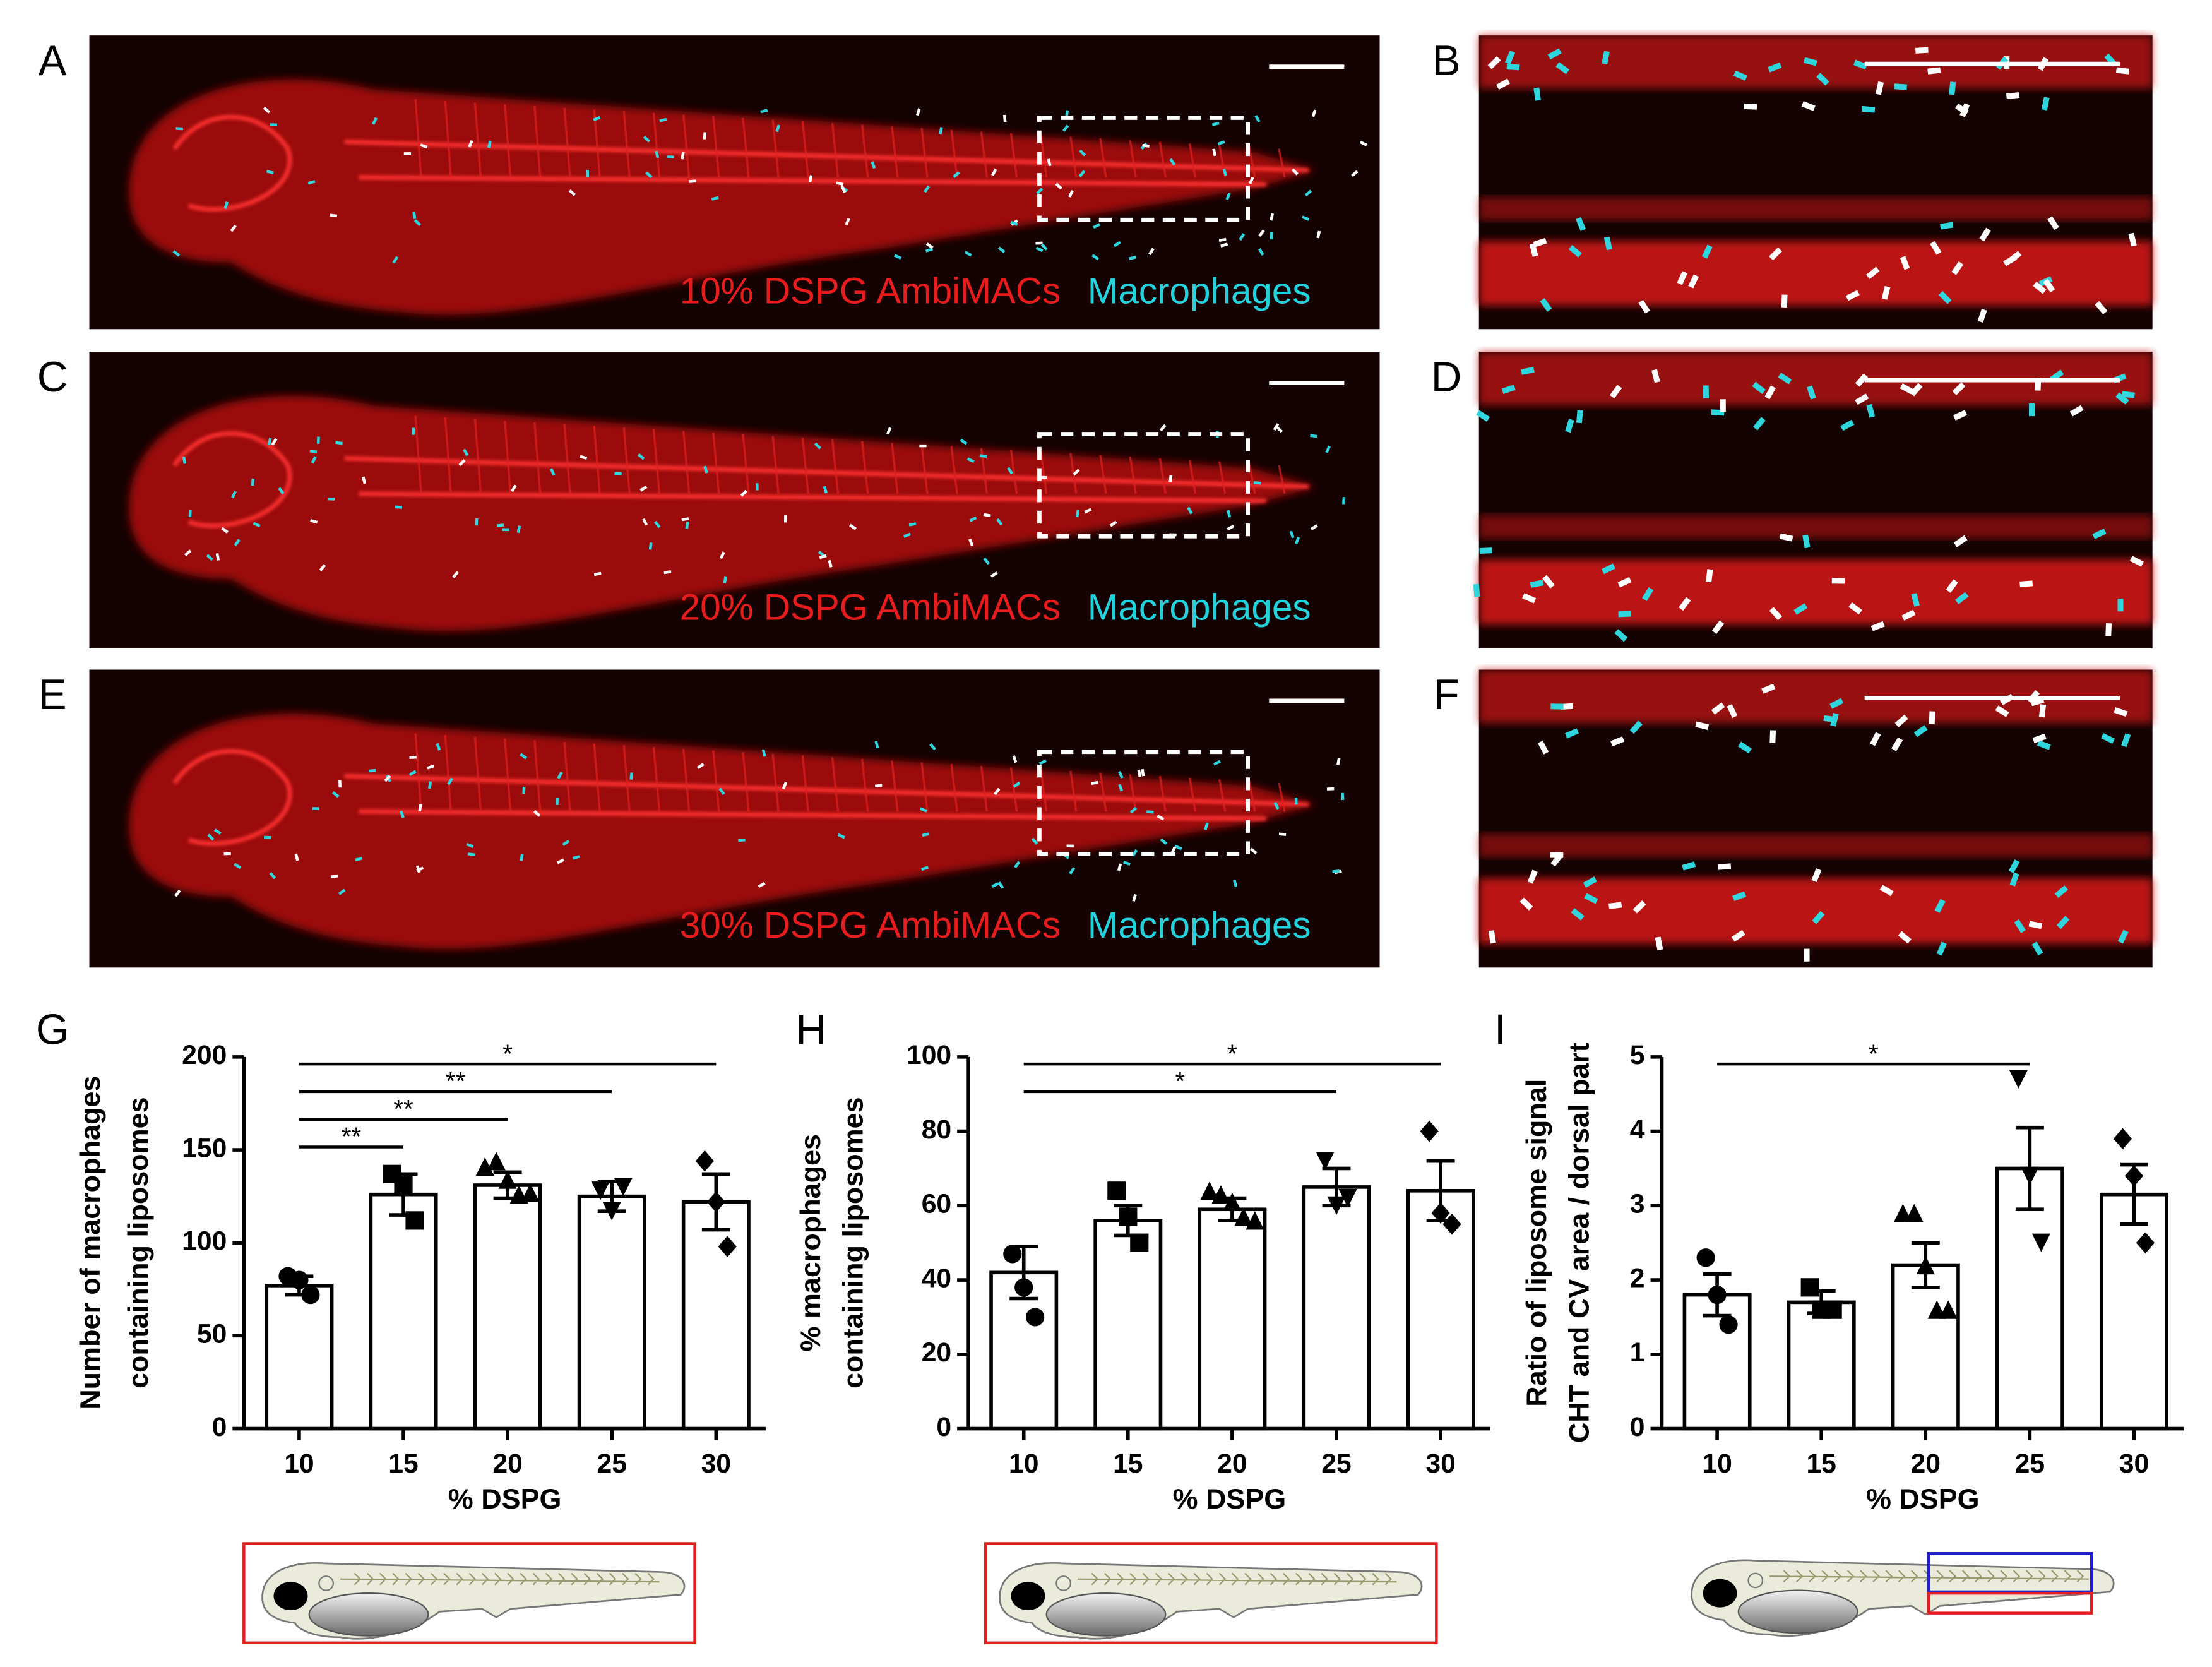 This screenshot has width=2212, height=1667. I want to click on stain-label: 20% DSPG AmbiMACs, so click(871, 607).